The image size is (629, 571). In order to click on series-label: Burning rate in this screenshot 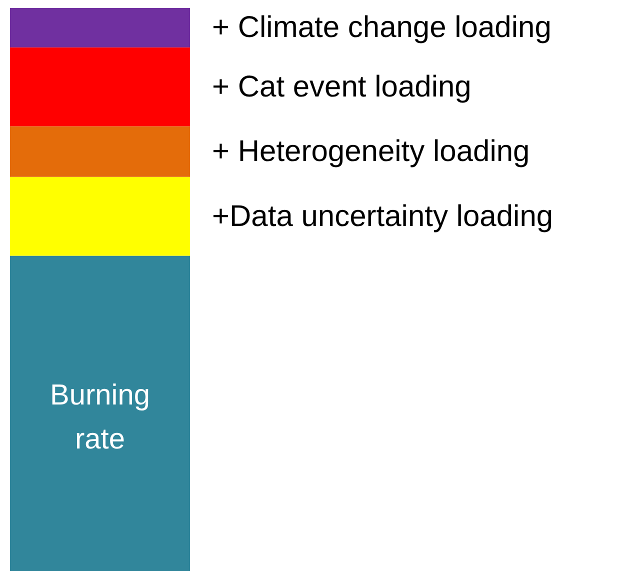, I will do `click(100, 417)`.